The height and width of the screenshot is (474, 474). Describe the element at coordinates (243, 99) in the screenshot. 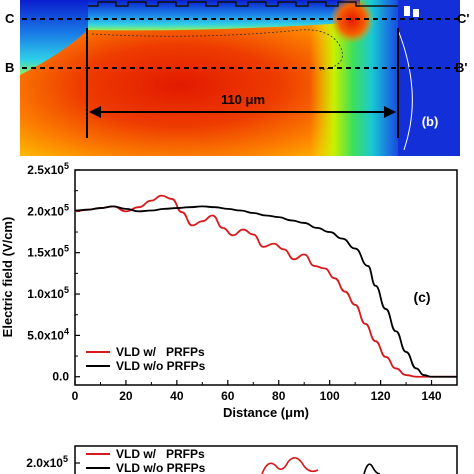

I see `dimension-label: 110 μm` at that location.